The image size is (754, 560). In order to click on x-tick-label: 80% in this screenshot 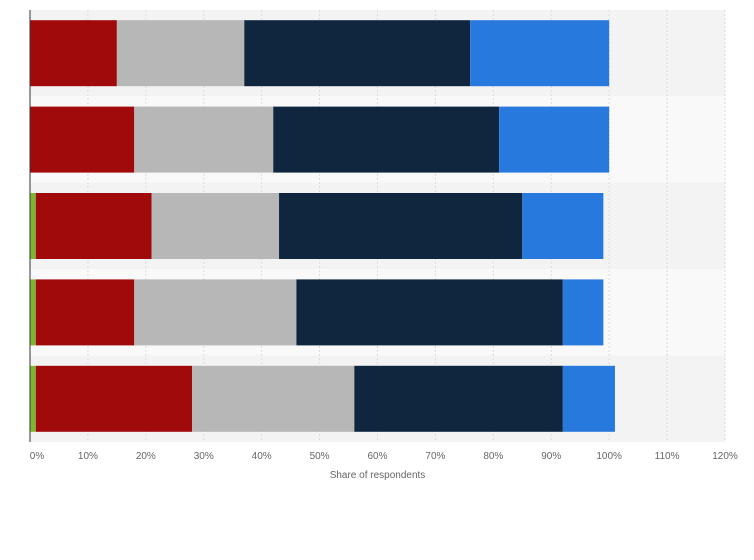, I will do `click(493, 456)`.